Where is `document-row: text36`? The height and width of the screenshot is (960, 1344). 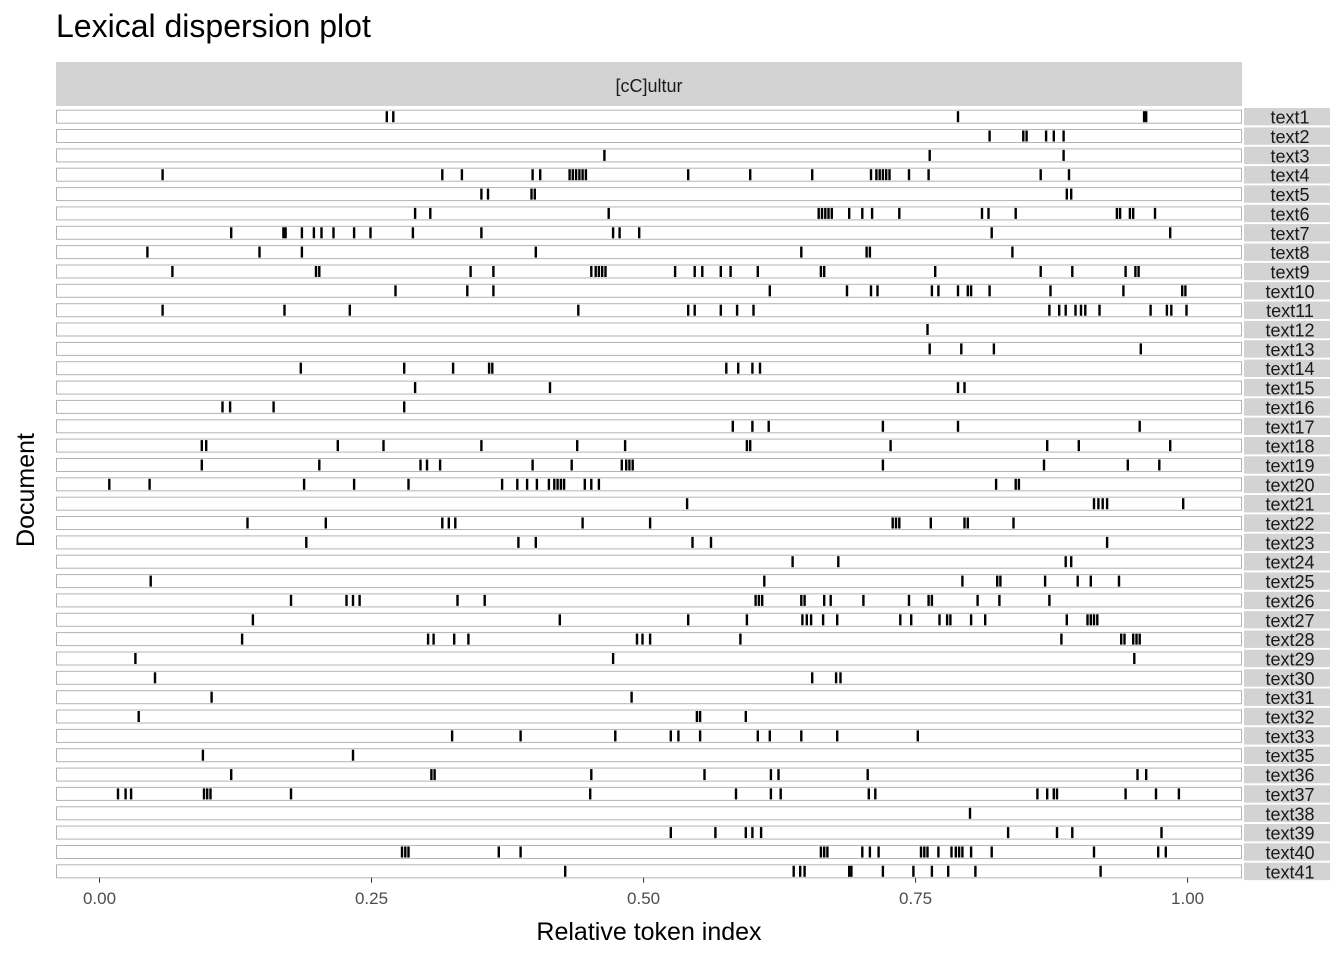 document-row: text36 is located at coordinates (693, 776).